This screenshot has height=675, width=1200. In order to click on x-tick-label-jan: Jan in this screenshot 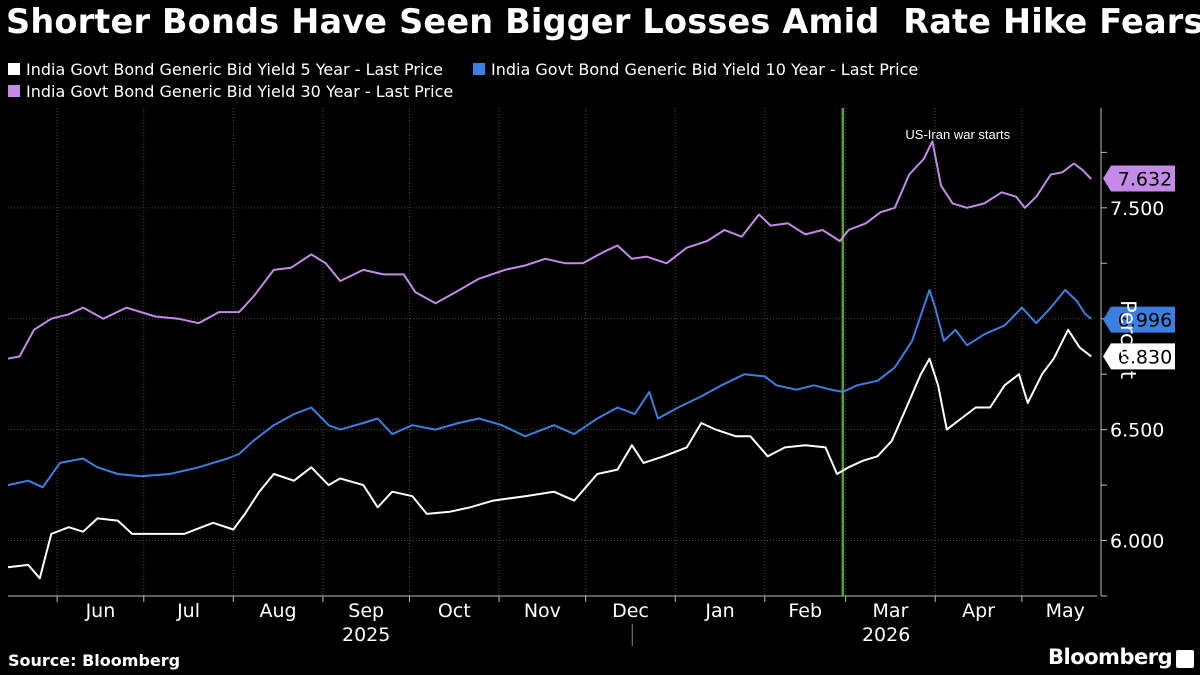, I will do `click(719, 611)`.